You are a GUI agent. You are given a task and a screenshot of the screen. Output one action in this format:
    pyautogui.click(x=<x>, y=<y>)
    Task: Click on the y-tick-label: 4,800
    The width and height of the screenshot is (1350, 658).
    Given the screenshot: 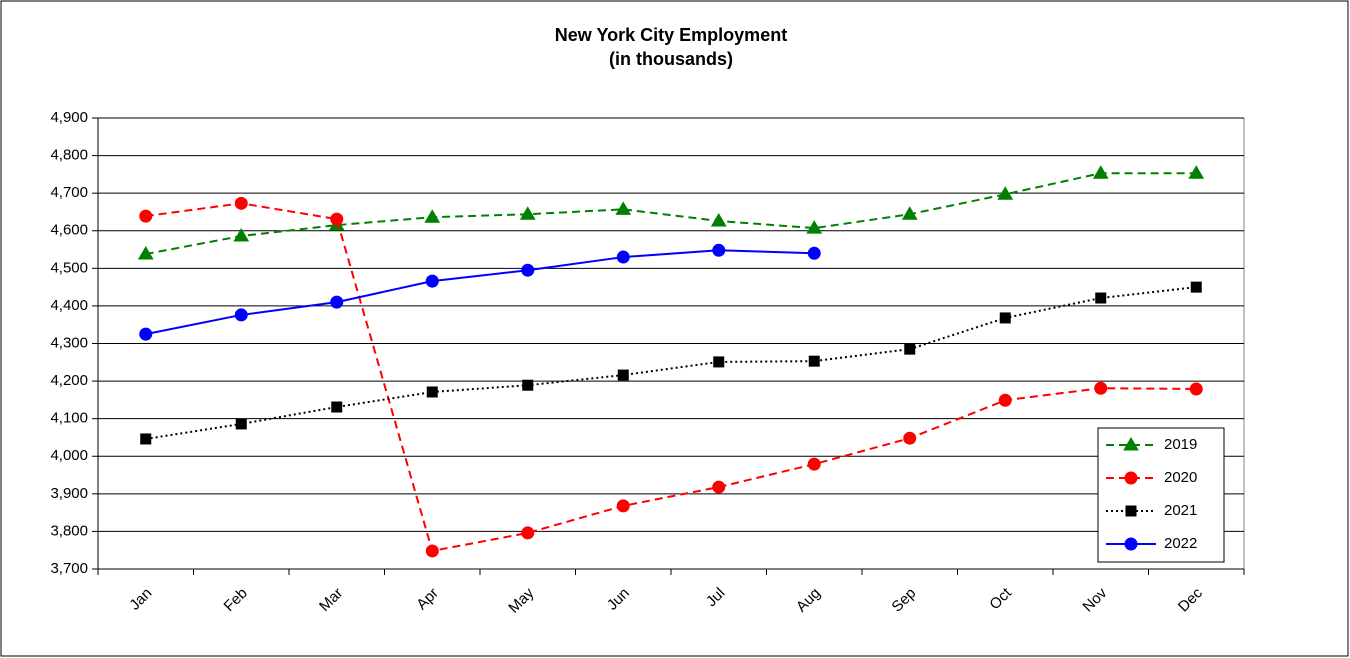 What is the action you would take?
    pyautogui.click(x=69, y=155)
    